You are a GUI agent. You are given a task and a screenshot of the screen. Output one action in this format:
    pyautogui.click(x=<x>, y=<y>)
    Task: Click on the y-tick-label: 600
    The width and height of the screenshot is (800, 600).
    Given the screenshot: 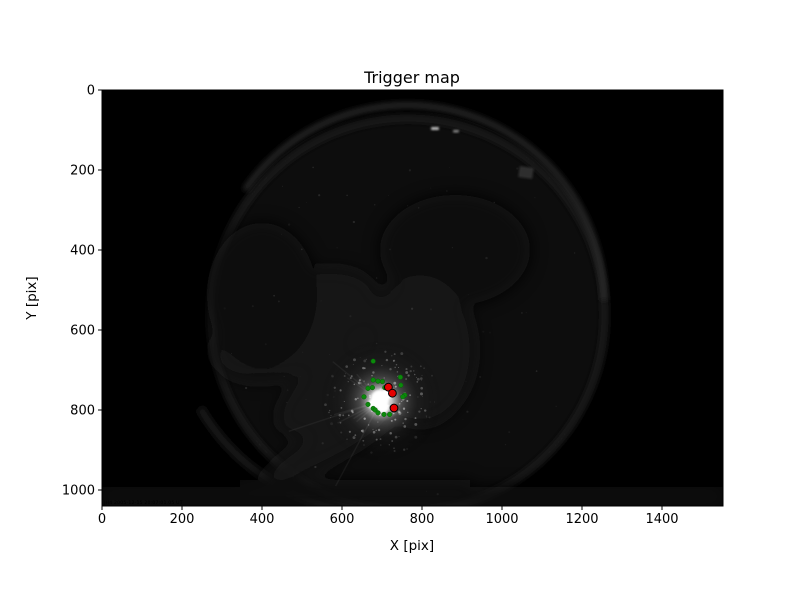 What is the action you would take?
    pyautogui.click(x=82, y=331)
    